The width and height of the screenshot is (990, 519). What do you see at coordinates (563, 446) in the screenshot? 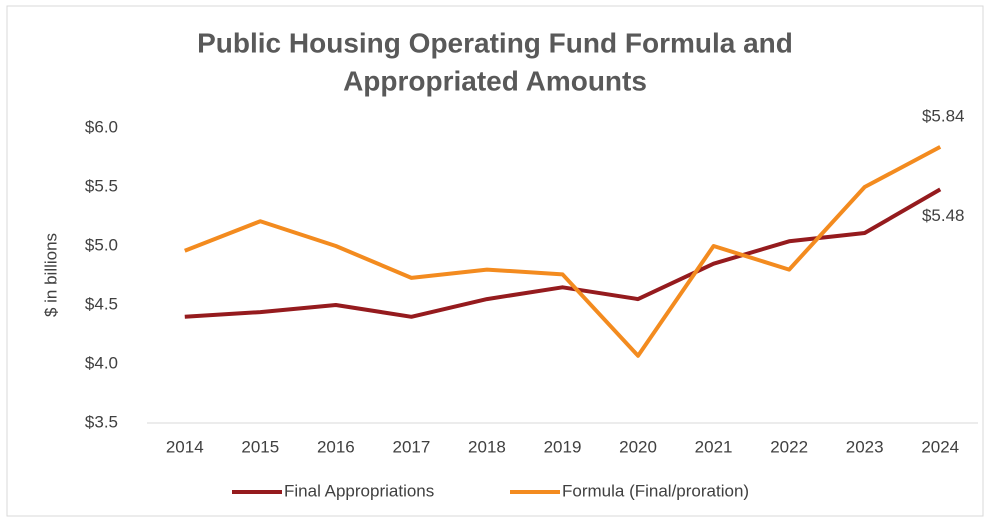
I see `x-tick-label: 2019` at bounding box center [563, 446].